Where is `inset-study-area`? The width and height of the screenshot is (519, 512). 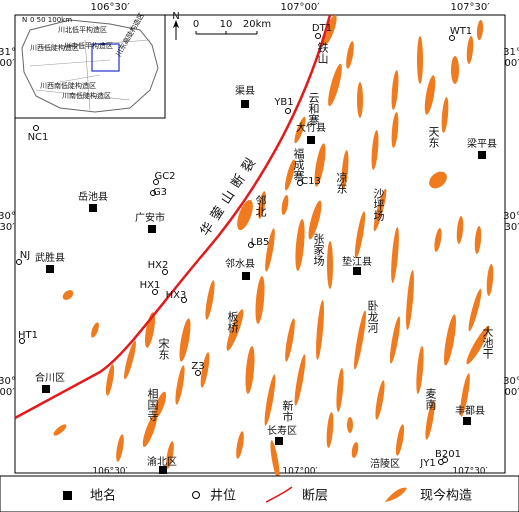
inset-study-area is located at coordinates (105, 57).